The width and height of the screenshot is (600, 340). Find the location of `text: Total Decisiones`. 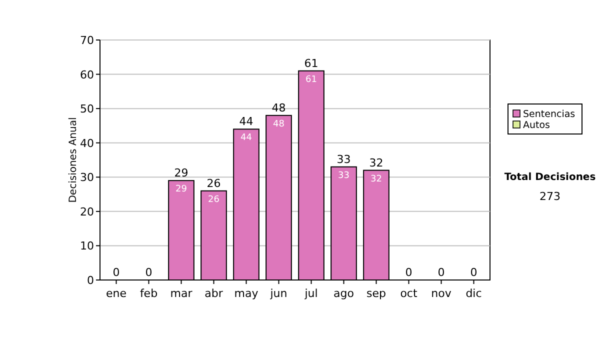

text: Total Decisiones is located at coordinates (550, 177).